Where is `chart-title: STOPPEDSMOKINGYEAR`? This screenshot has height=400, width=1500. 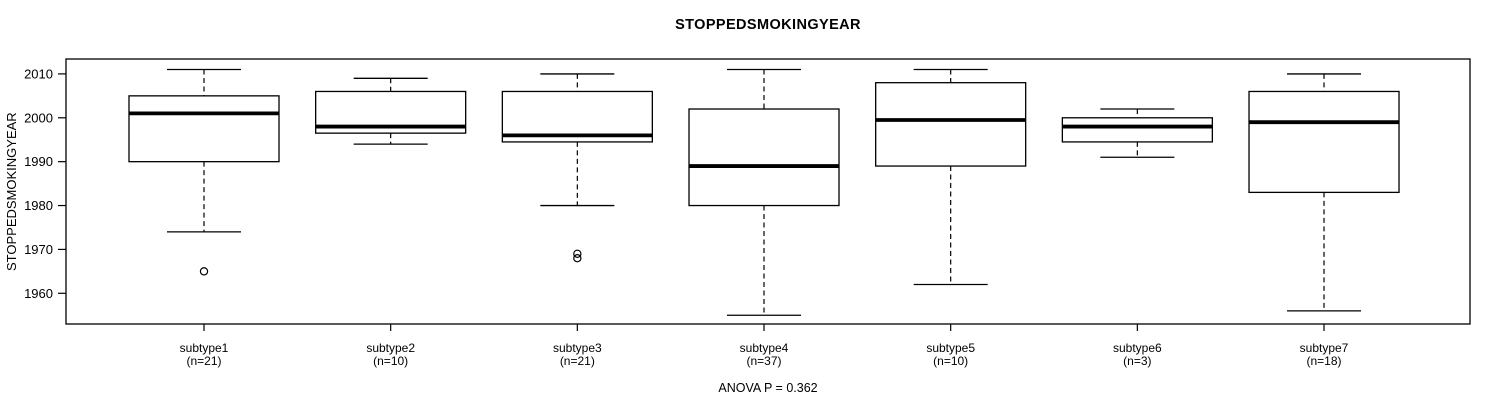
chart-title: STOPPEDSMOKINGYEAR is located at coordinates (768, 25).